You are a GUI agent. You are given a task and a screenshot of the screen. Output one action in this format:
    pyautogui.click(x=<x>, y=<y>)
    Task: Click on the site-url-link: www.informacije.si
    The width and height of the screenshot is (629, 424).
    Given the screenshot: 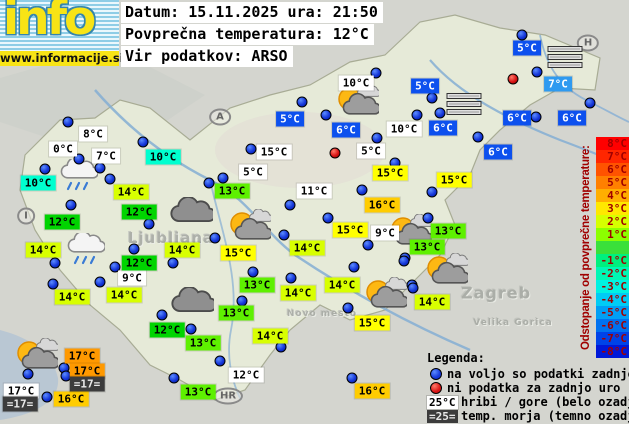 What is the action you would take?
    pyautogui.click(x=62, y=58)
    